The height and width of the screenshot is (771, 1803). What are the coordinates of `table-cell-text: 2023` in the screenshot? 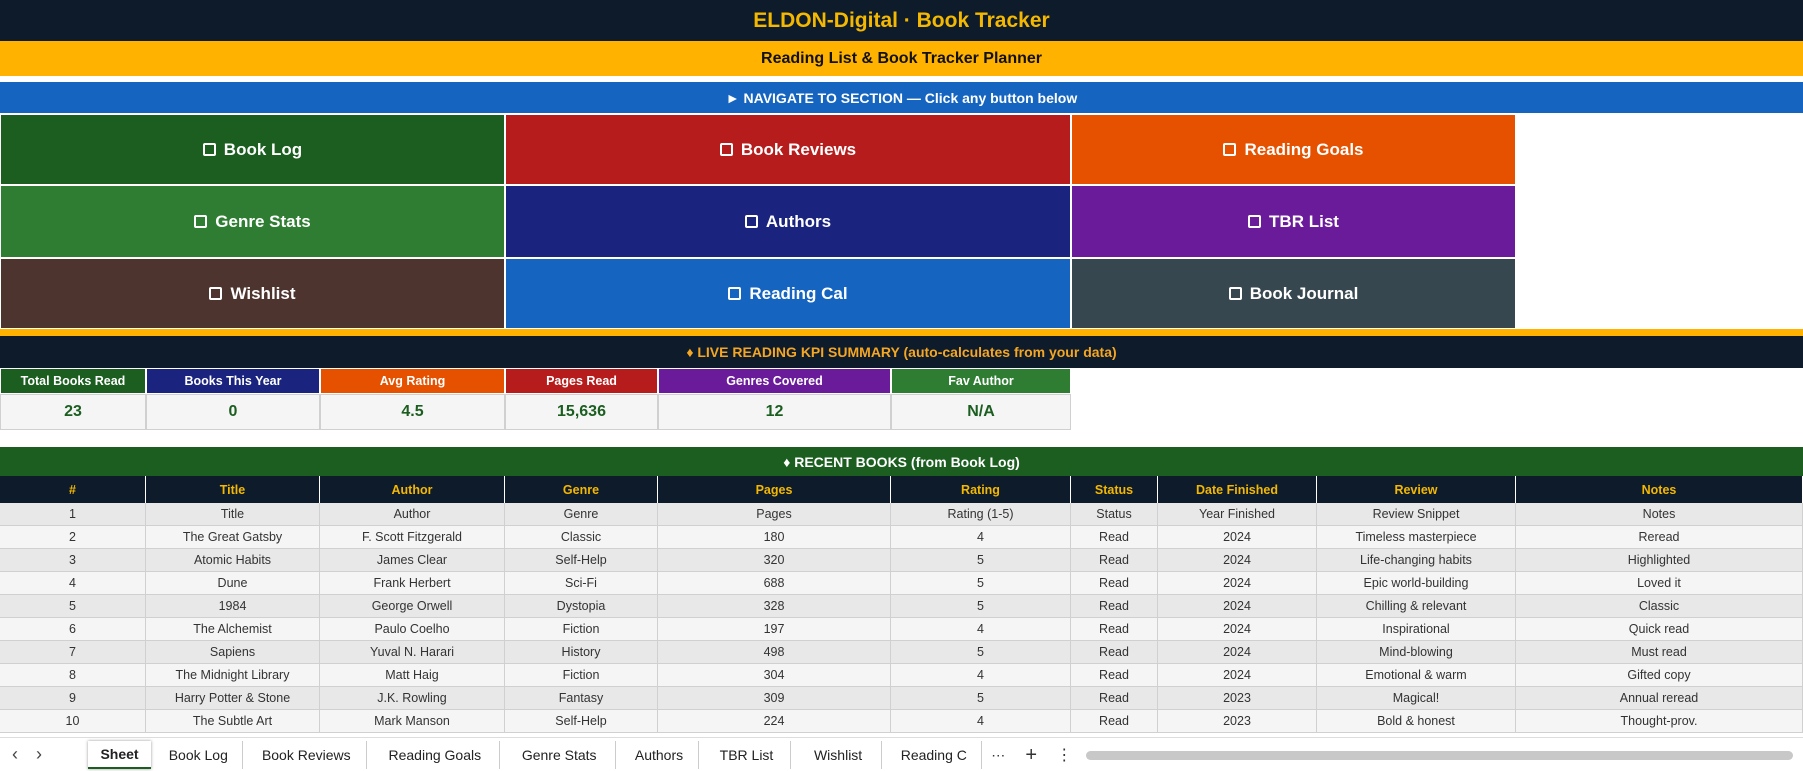 It's located at (1237, 721).